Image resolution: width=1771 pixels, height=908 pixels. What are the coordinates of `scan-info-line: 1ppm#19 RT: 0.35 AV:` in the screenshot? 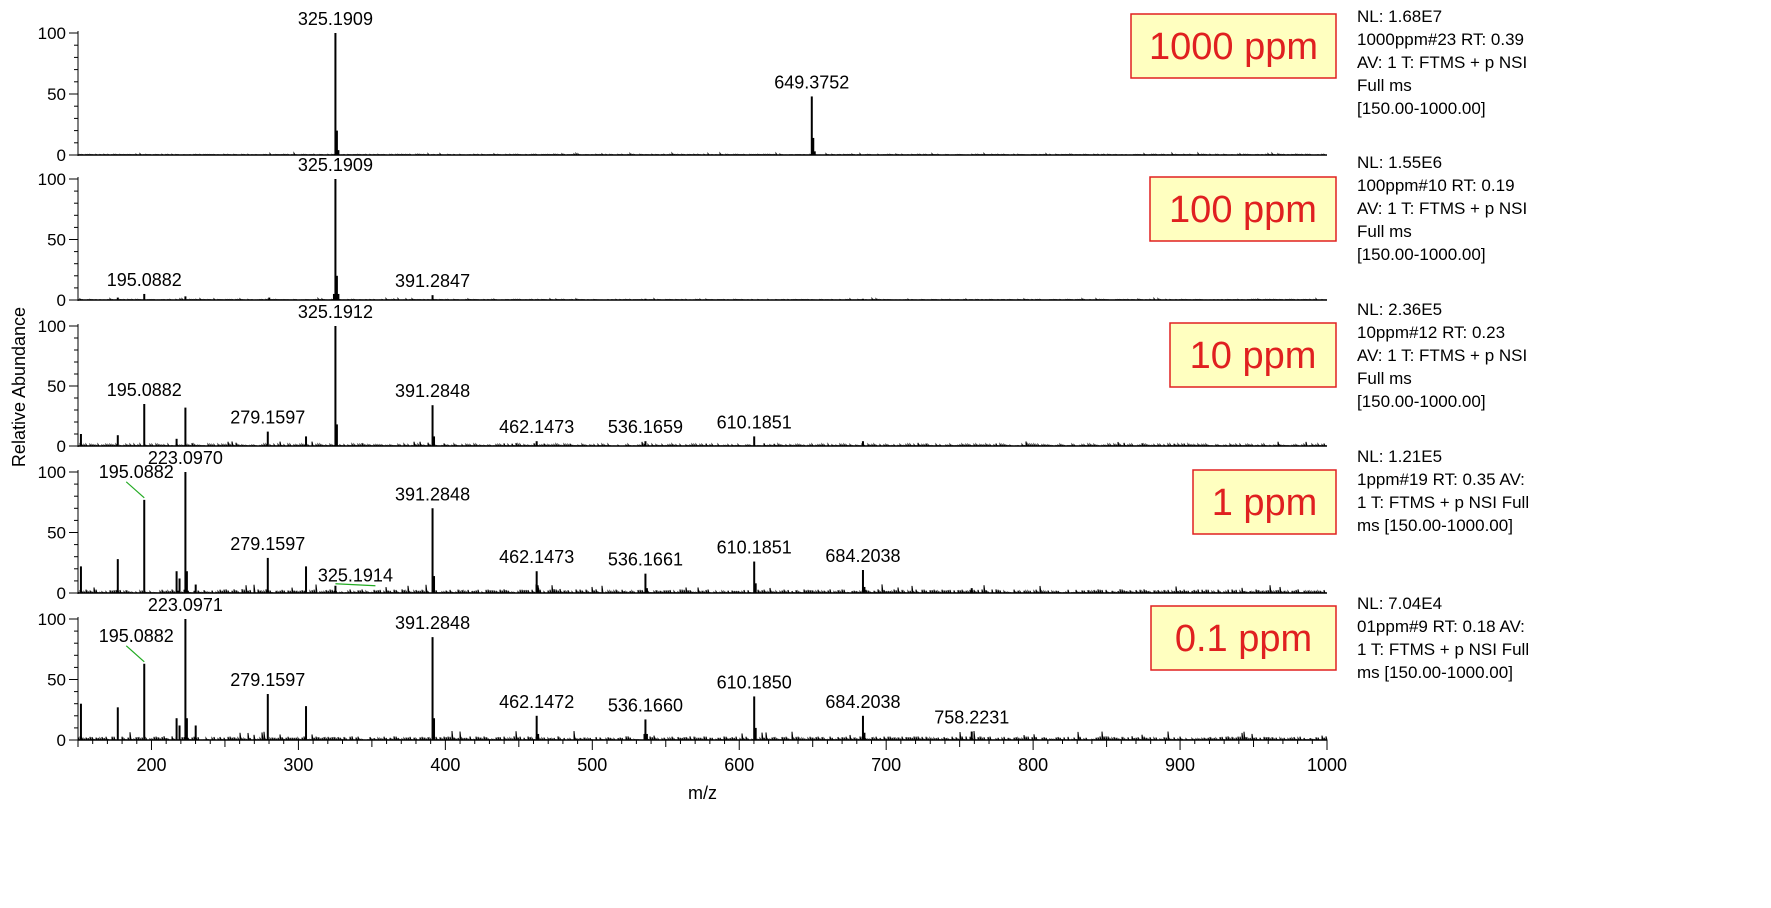 It's located at (1441, 479).